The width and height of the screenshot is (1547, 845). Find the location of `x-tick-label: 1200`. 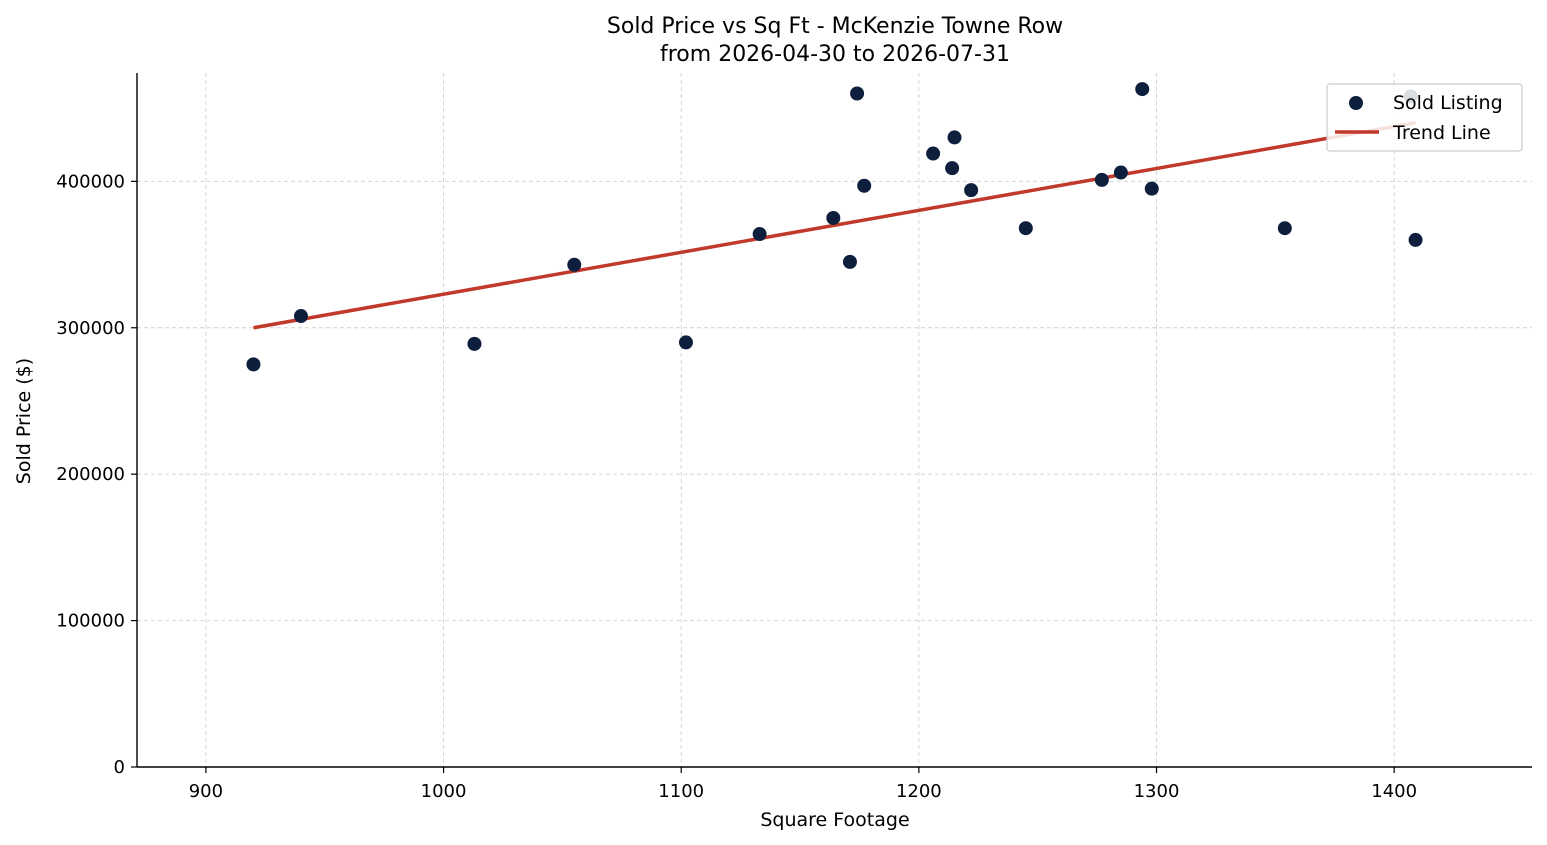

x-tick-label: 1200 is located at coordinates (919, 791).